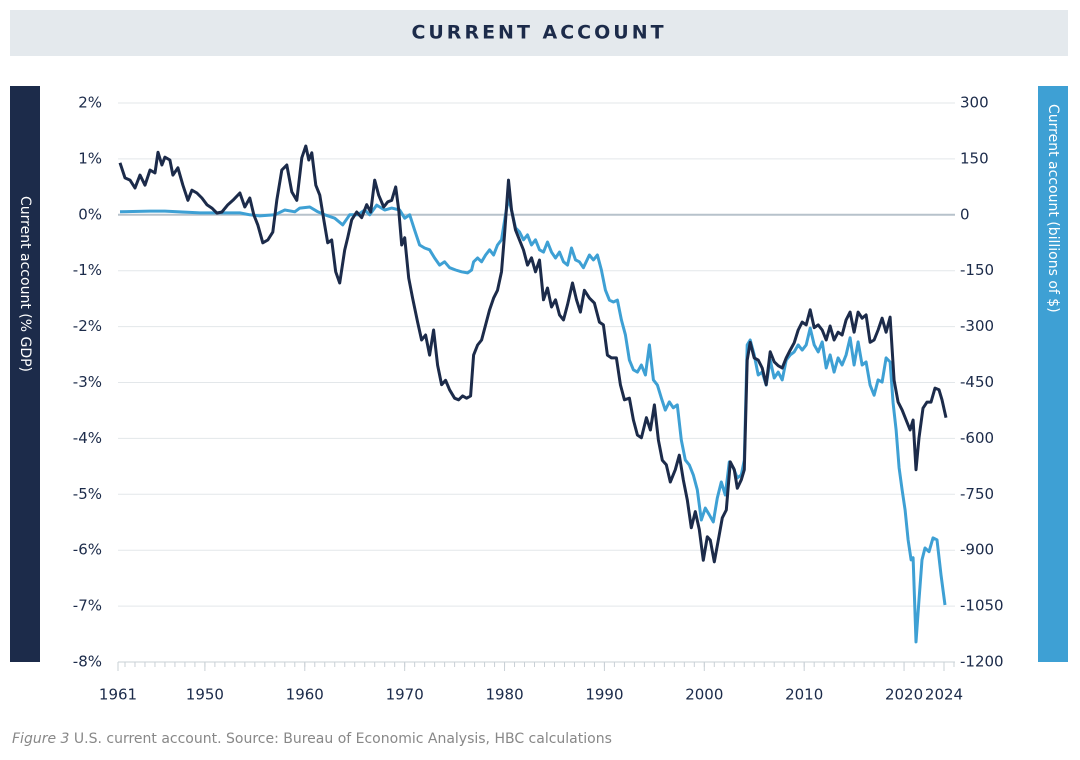 The image size is (1080, 760). What do you see at coordinates (504, 695) in the screenshot?
I see `x-tick-label: 1980` at bounding box center [504, 695].